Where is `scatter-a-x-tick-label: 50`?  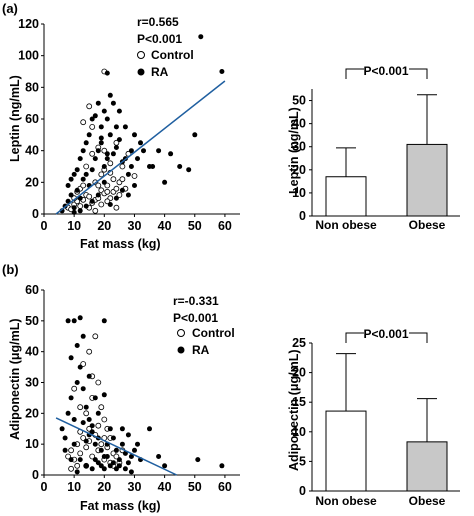 scatter-a-x-tick-label: 50 is located at coordinates (195, 226).